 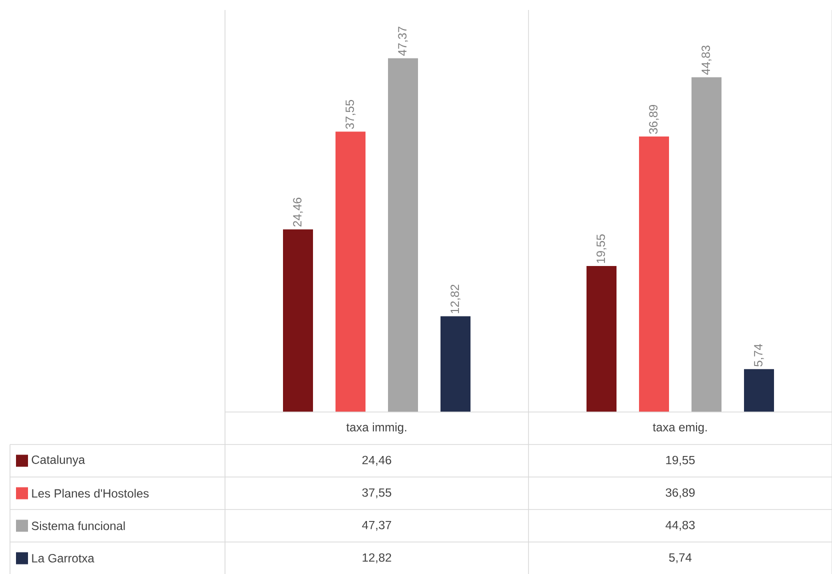 I want to click on data-label: 36,89, so click(x=680, y=493).